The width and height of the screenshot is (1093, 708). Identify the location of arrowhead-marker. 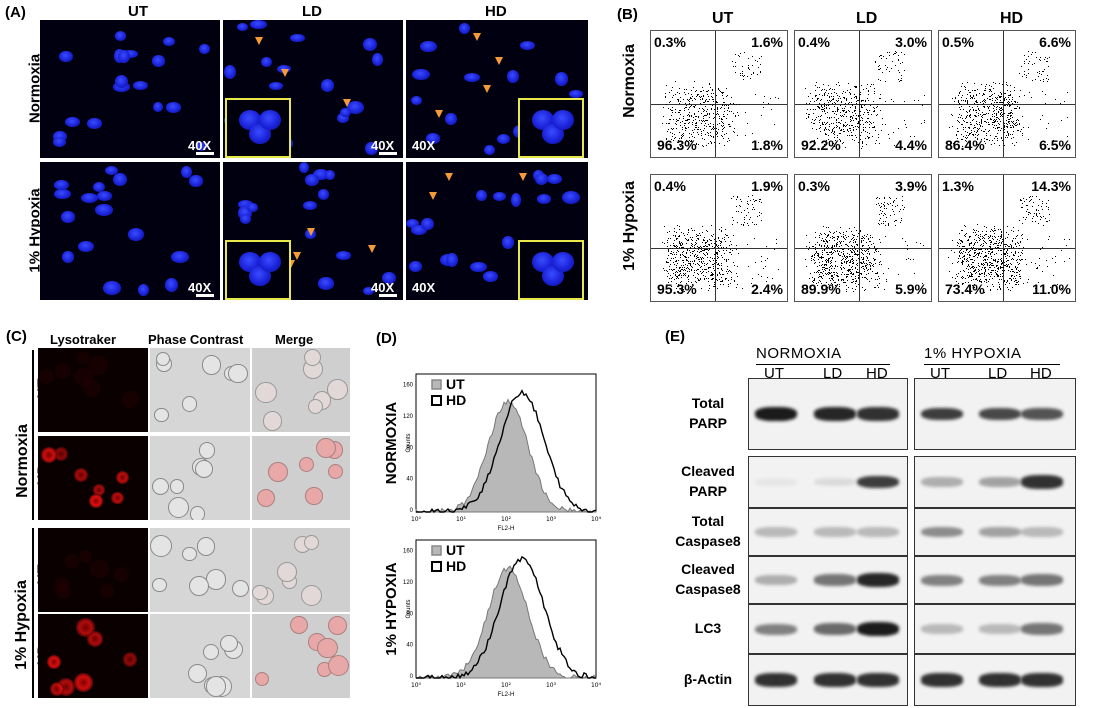
(311, 231).